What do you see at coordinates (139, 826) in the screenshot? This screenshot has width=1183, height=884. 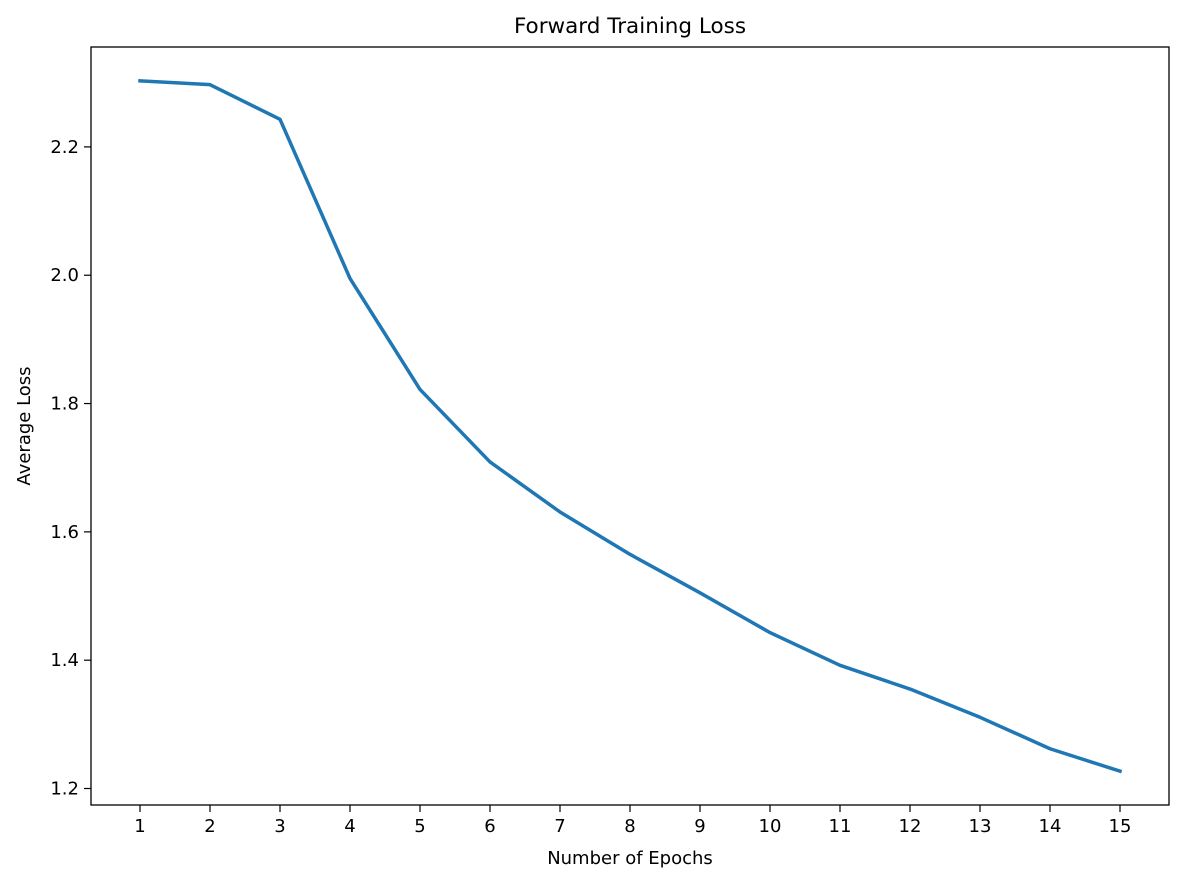 I see `x-tick-label: 1` at bounding box center [139, 826].